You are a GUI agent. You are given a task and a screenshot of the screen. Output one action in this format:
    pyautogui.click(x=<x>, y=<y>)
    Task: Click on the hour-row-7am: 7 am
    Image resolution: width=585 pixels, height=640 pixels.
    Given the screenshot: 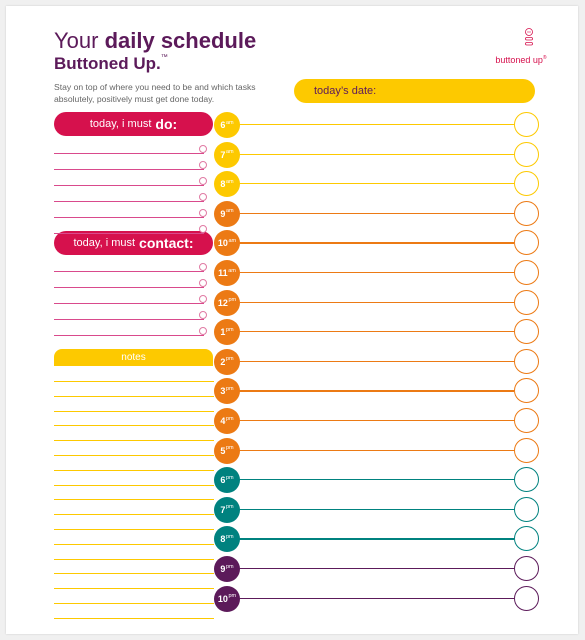 What is the action you would take?
    pyautogui.click(x=377, y=154)
    